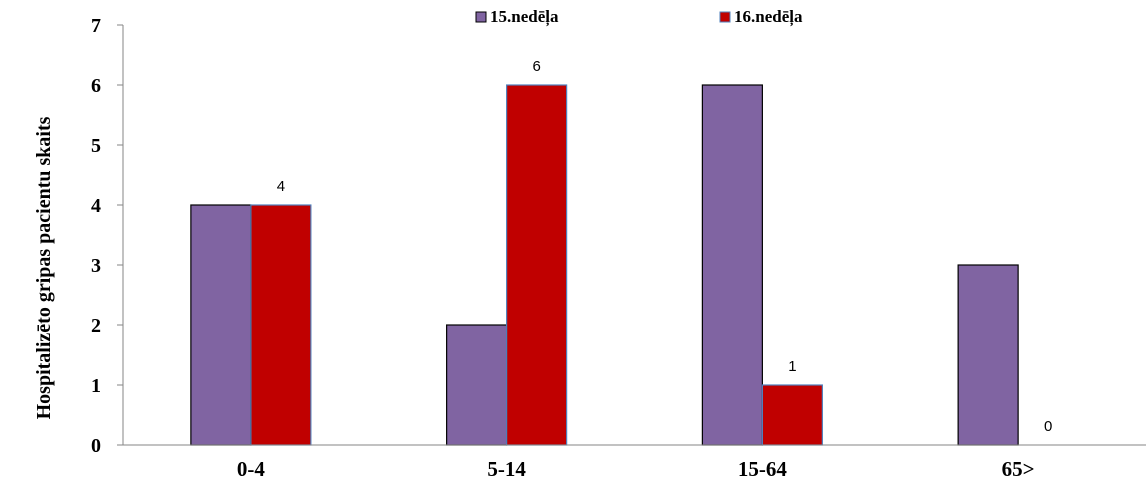 This screenshot has width=1146, height=501. I want to click on y-tick-label: 3, so click(96, 266).